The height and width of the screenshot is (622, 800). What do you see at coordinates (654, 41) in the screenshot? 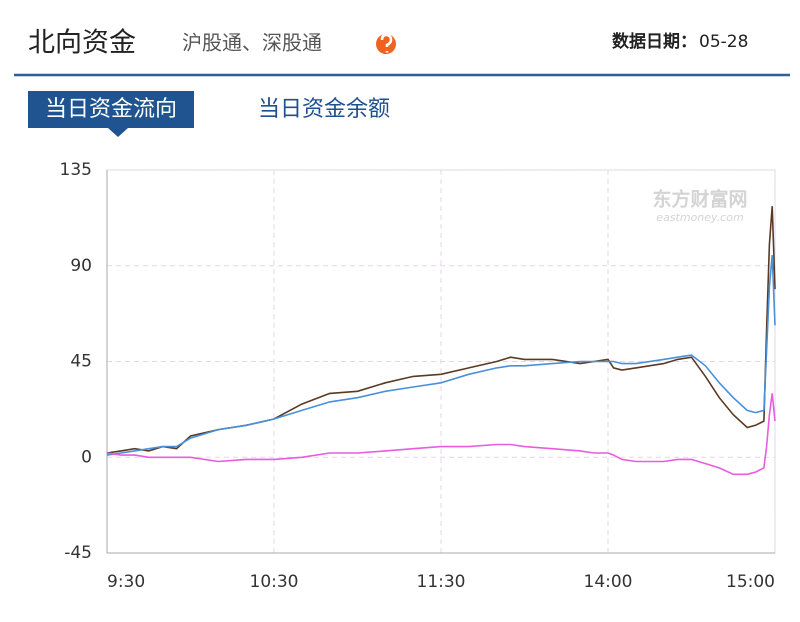
I see `date-label: 数据日期：` at bounding box center [654, 41].